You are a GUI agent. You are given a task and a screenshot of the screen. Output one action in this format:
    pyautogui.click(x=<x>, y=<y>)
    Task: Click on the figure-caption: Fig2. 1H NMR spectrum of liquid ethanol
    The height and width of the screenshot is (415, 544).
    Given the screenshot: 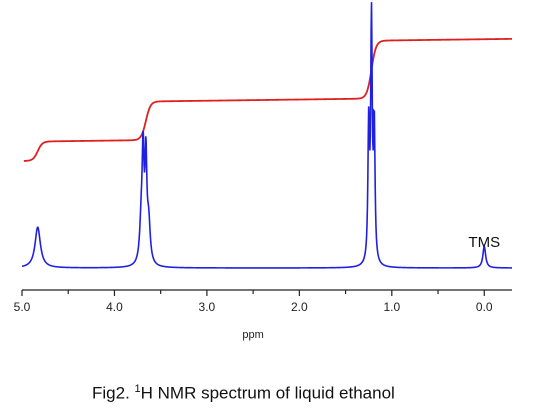 What is the action you would take?
    pyautogui.click(x=243, y=393)
    